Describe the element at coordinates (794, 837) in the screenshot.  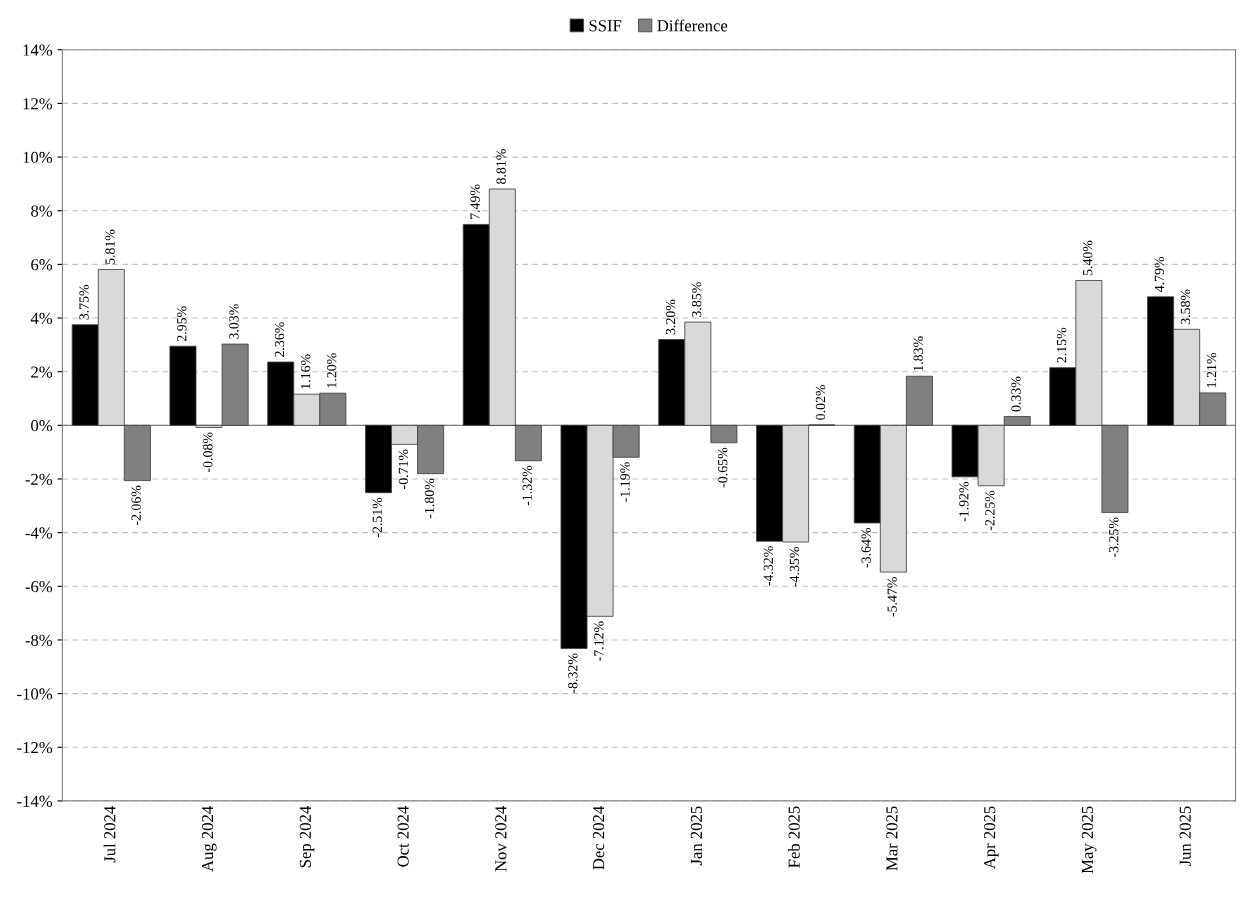
I see `x-tick-label: Feb 2025` at that location.